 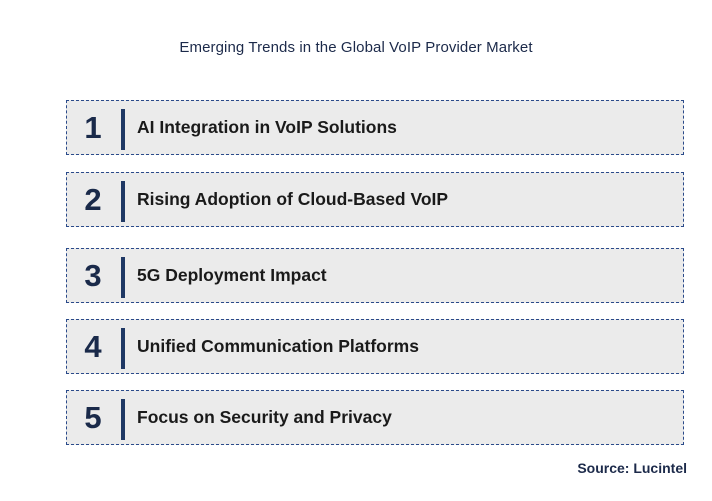 I want to click on trend-row-1: 1 AI Integration in VoIP Solutions, so click(x=375, y=127).